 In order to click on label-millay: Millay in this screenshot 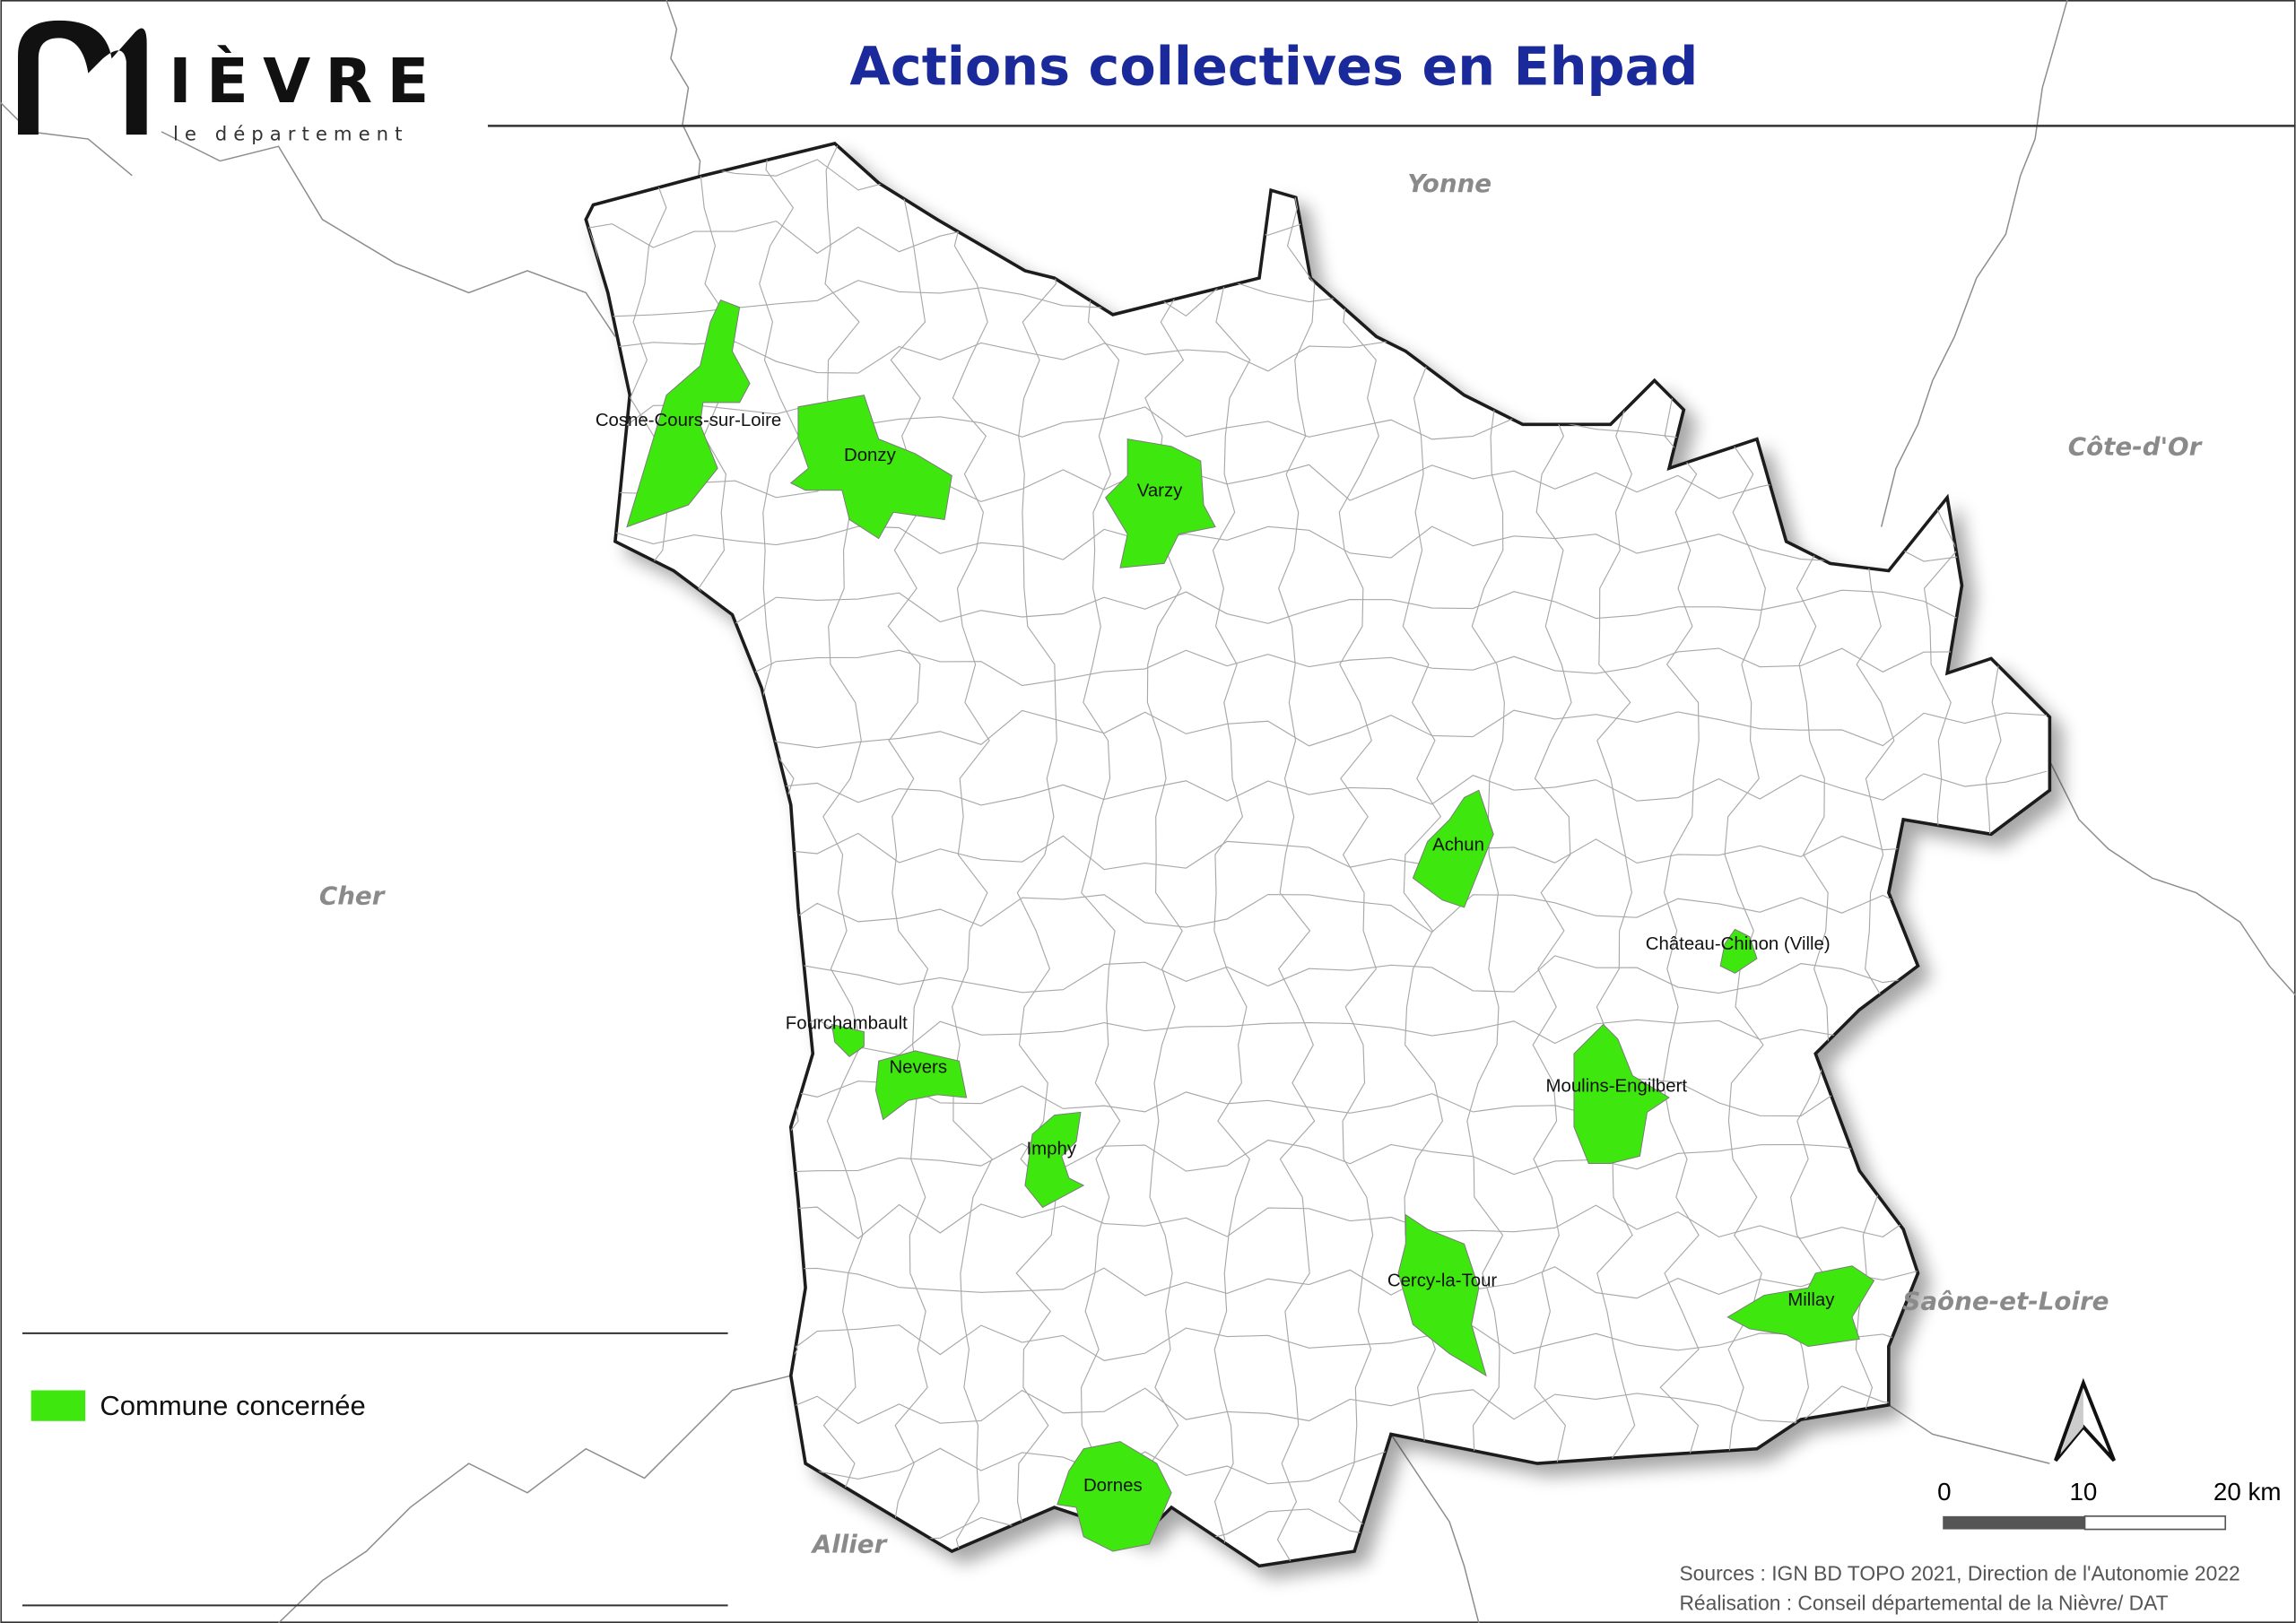, I will do `click(1811, 1300)`.